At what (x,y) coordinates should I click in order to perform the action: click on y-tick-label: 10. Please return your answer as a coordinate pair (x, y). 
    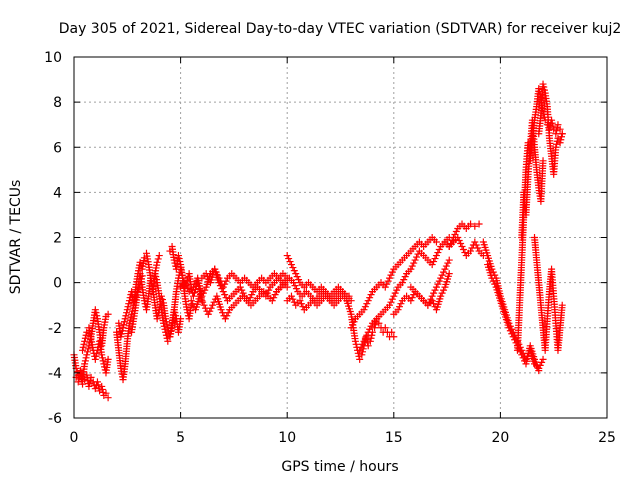
    Looking at the image, I should click on (53, 58).